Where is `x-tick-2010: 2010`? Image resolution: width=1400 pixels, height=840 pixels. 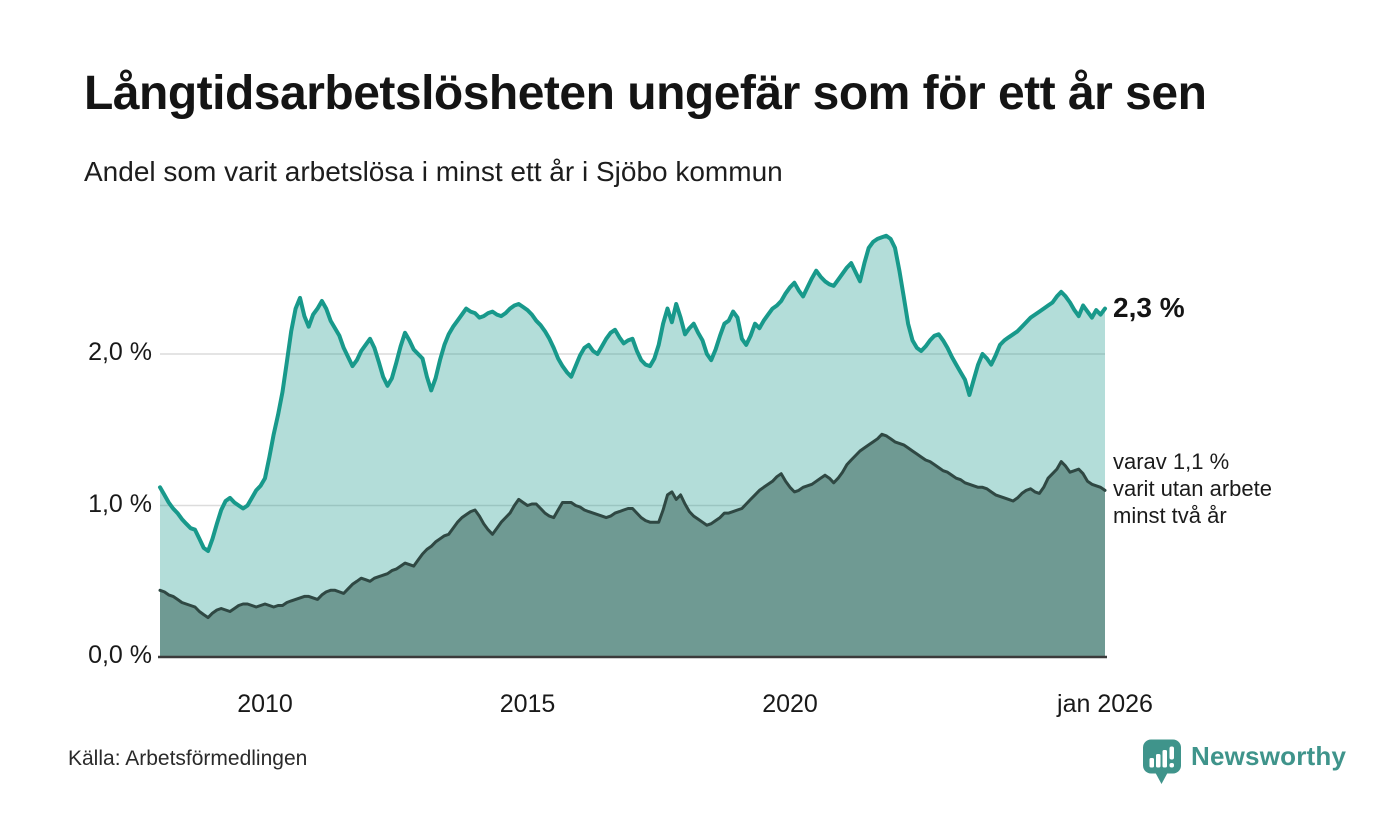
x-tick-2010: 2010 is located at coordinates (265, 704).